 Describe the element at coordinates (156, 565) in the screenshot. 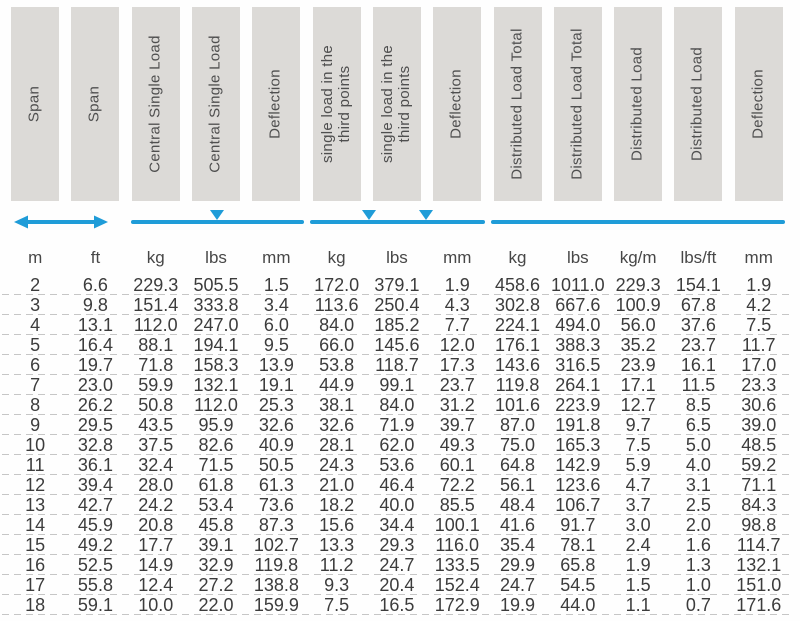

I see `table-cell: 14.9` at that location.